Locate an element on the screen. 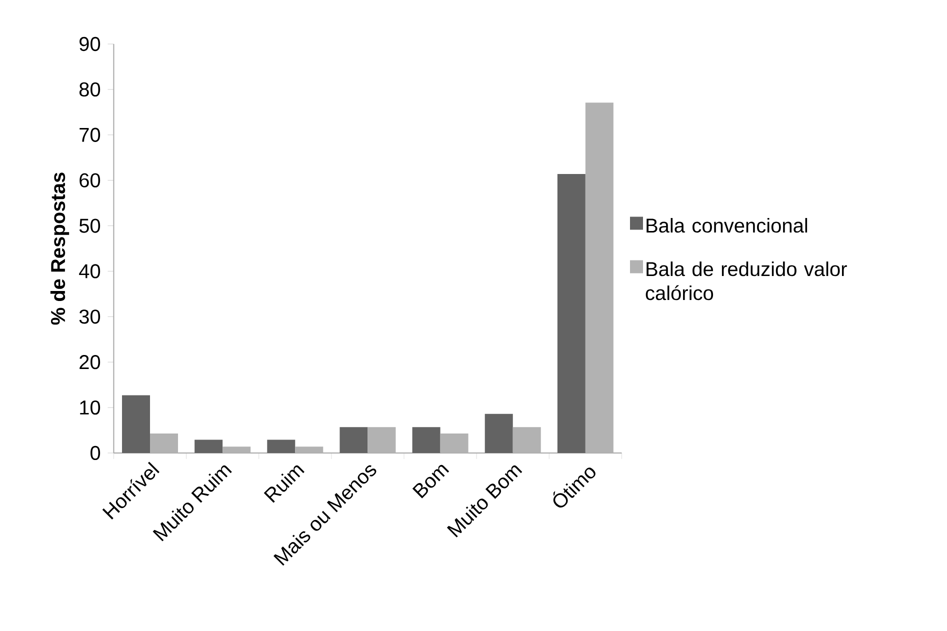 The height and width of the screenshot is (631, 947). y-tick-label: 70 is located at coordinates (90, 135).